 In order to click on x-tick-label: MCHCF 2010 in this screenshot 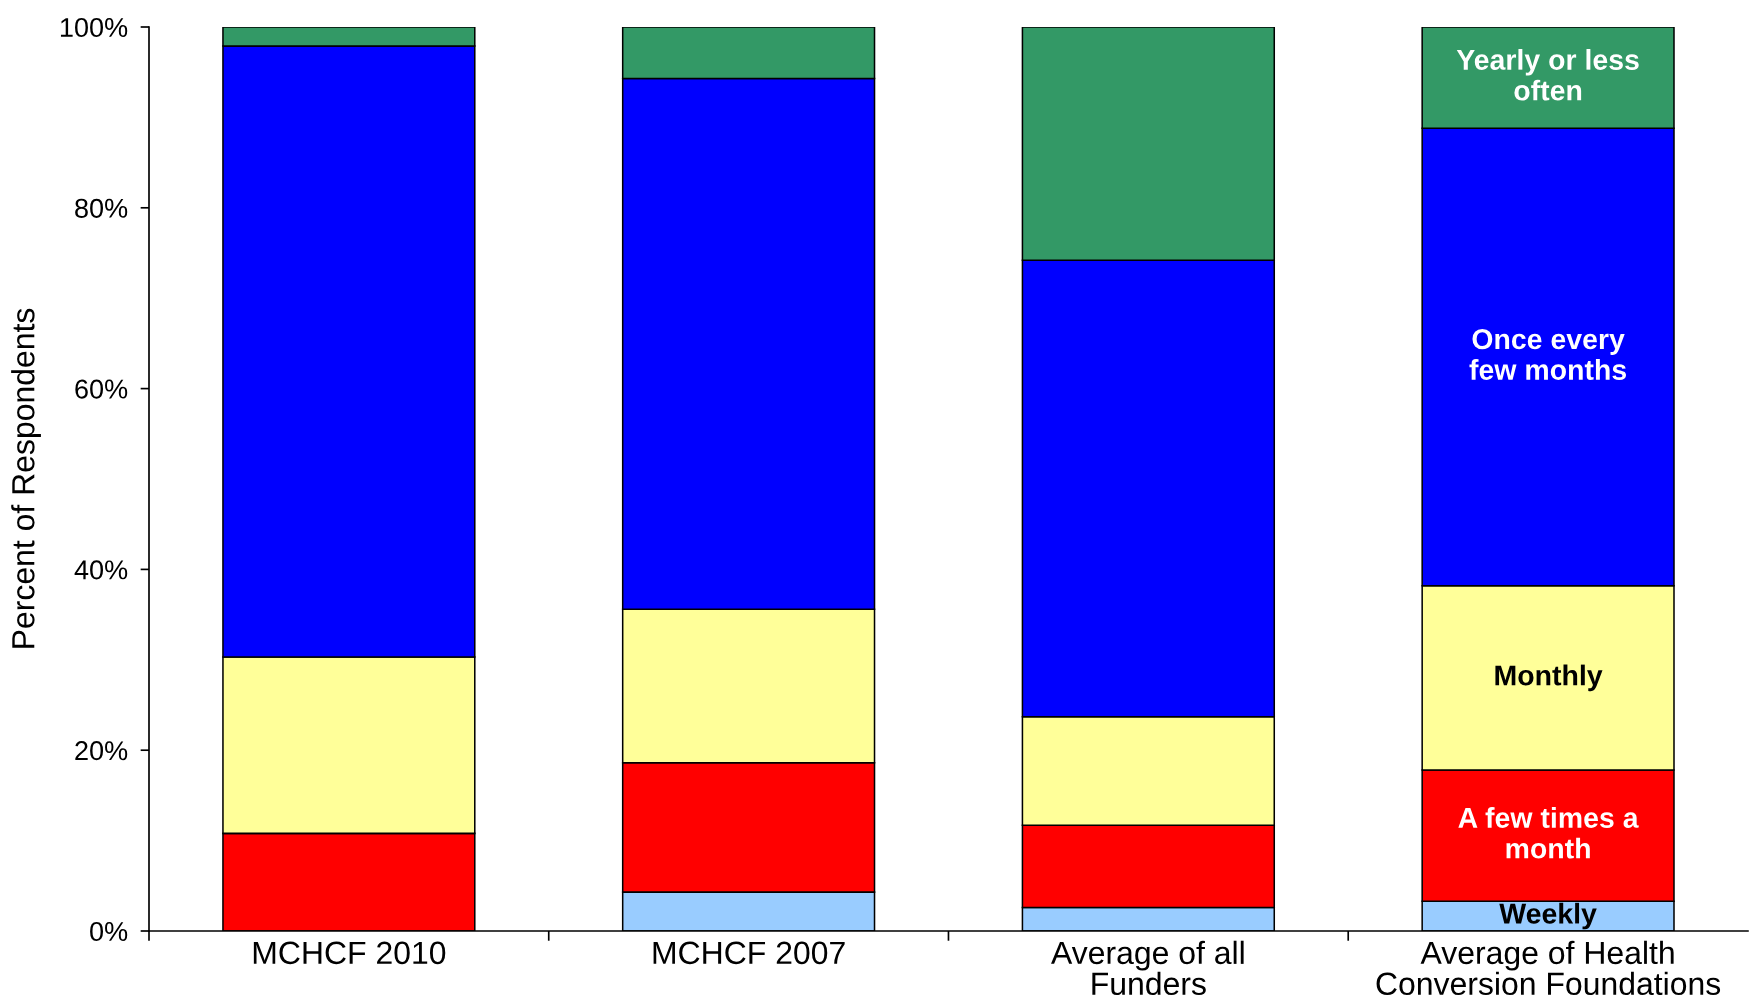, I will do `click(349, 953)`.